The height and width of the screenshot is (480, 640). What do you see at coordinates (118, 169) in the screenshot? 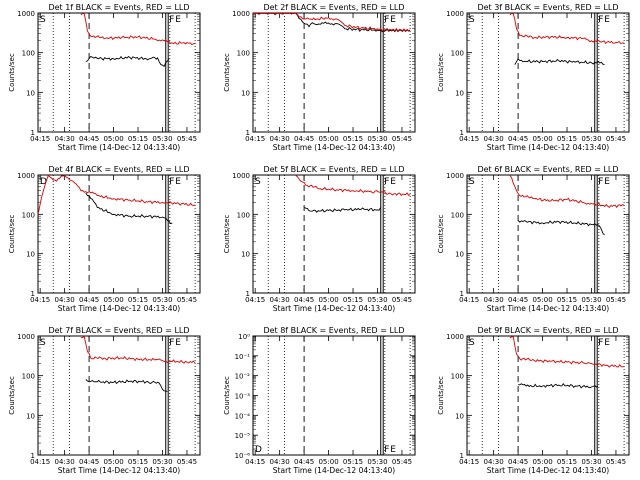
I see `panel-title: Det 4f BLACK = Events, RED = LLD` at bounding box center [118, 169].